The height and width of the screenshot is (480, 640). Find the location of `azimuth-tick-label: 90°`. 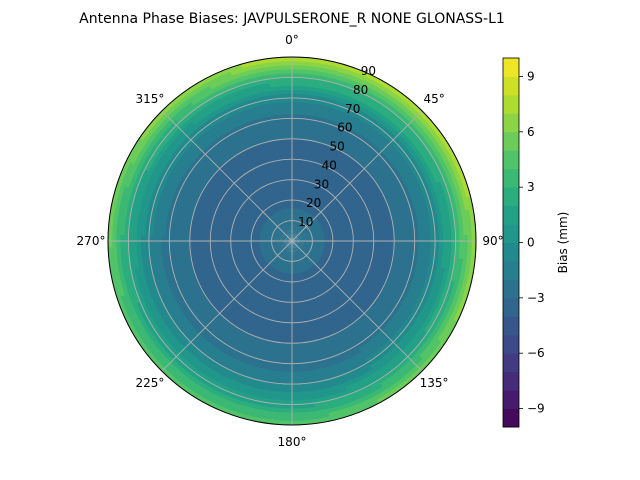

azimuth-tick-label: 90° is located at coordinates (492, 241).